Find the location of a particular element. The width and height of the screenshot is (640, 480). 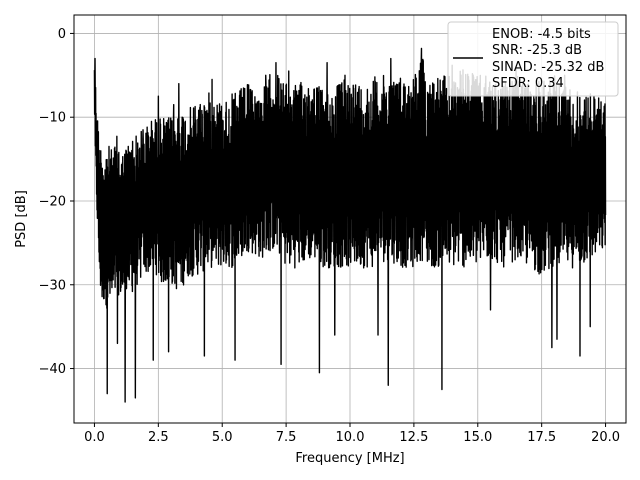

y-tick-label: −40 is located at coordinates (52, 369).